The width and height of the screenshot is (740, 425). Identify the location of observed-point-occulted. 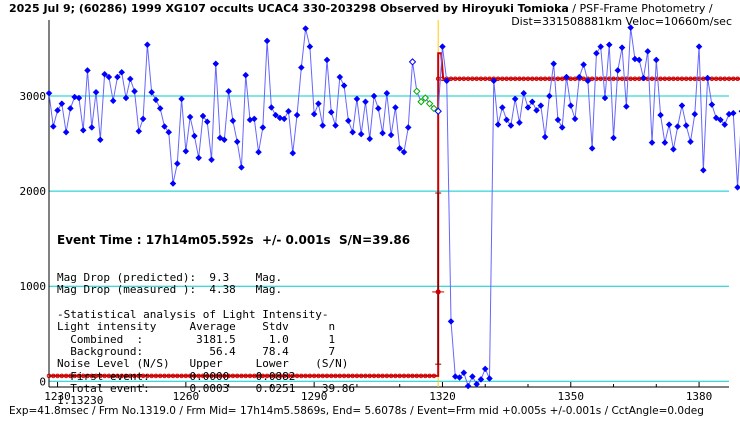
(421, 102).